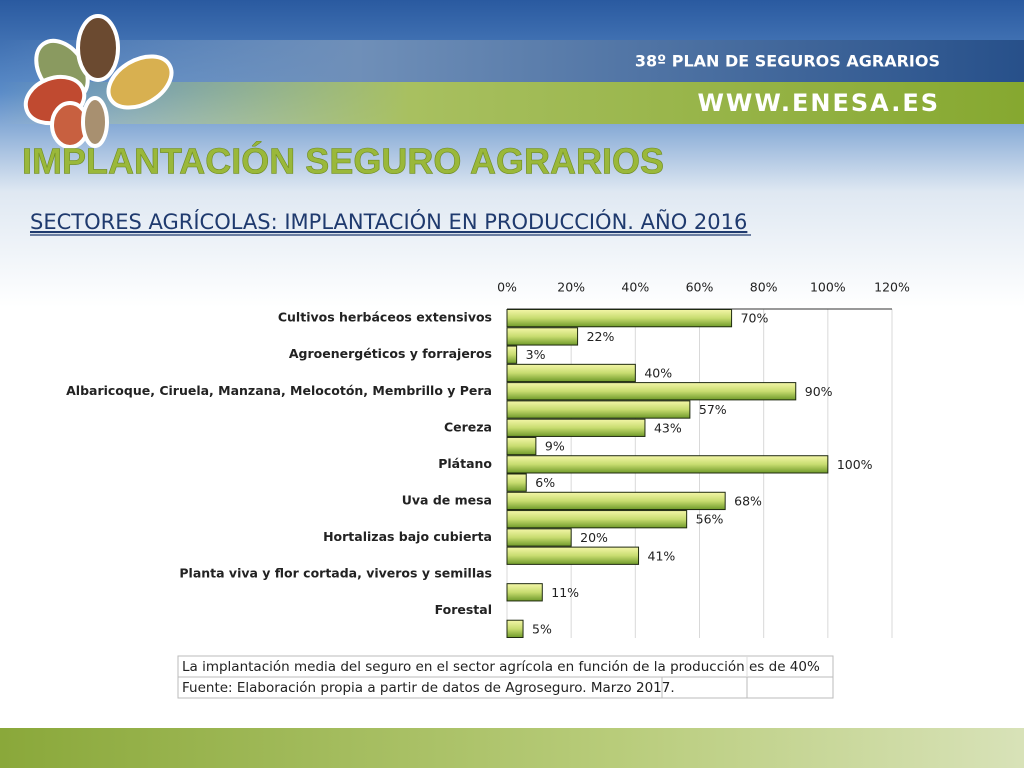 Image resolution: width=1024 pixels, height=768 pixels. I want to click on value-label: 68%, so click(748, 500).